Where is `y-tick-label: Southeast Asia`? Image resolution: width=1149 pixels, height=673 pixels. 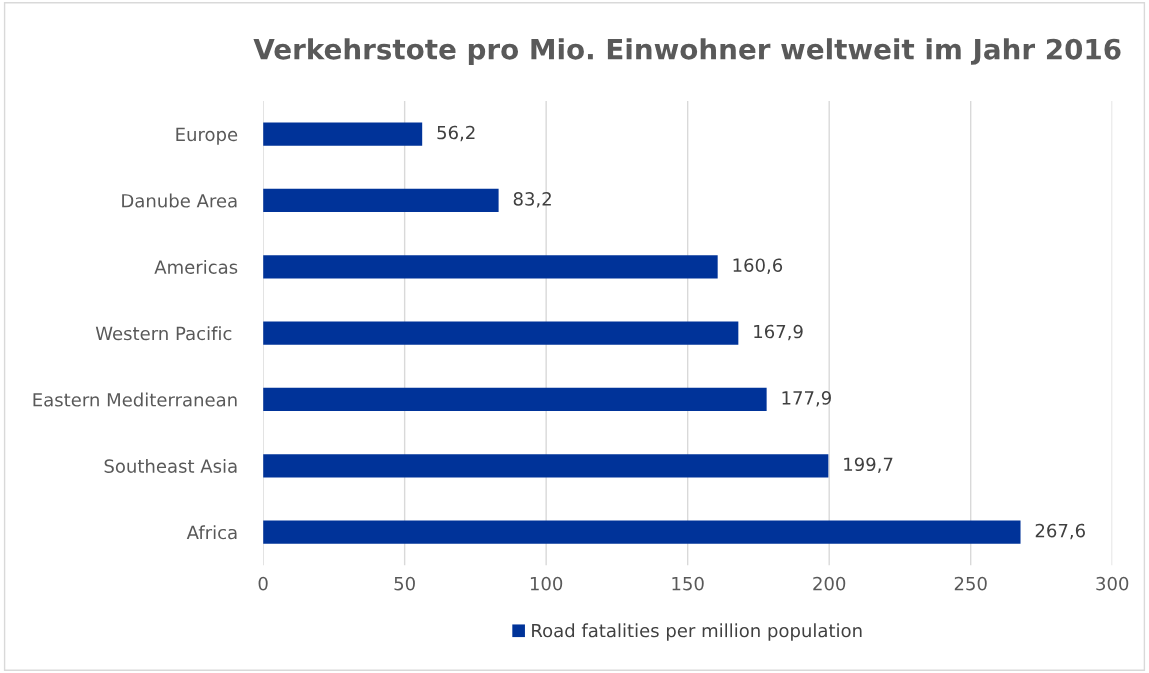
y-tick-label: Southeast Asia is located at coordinates (170, 465).